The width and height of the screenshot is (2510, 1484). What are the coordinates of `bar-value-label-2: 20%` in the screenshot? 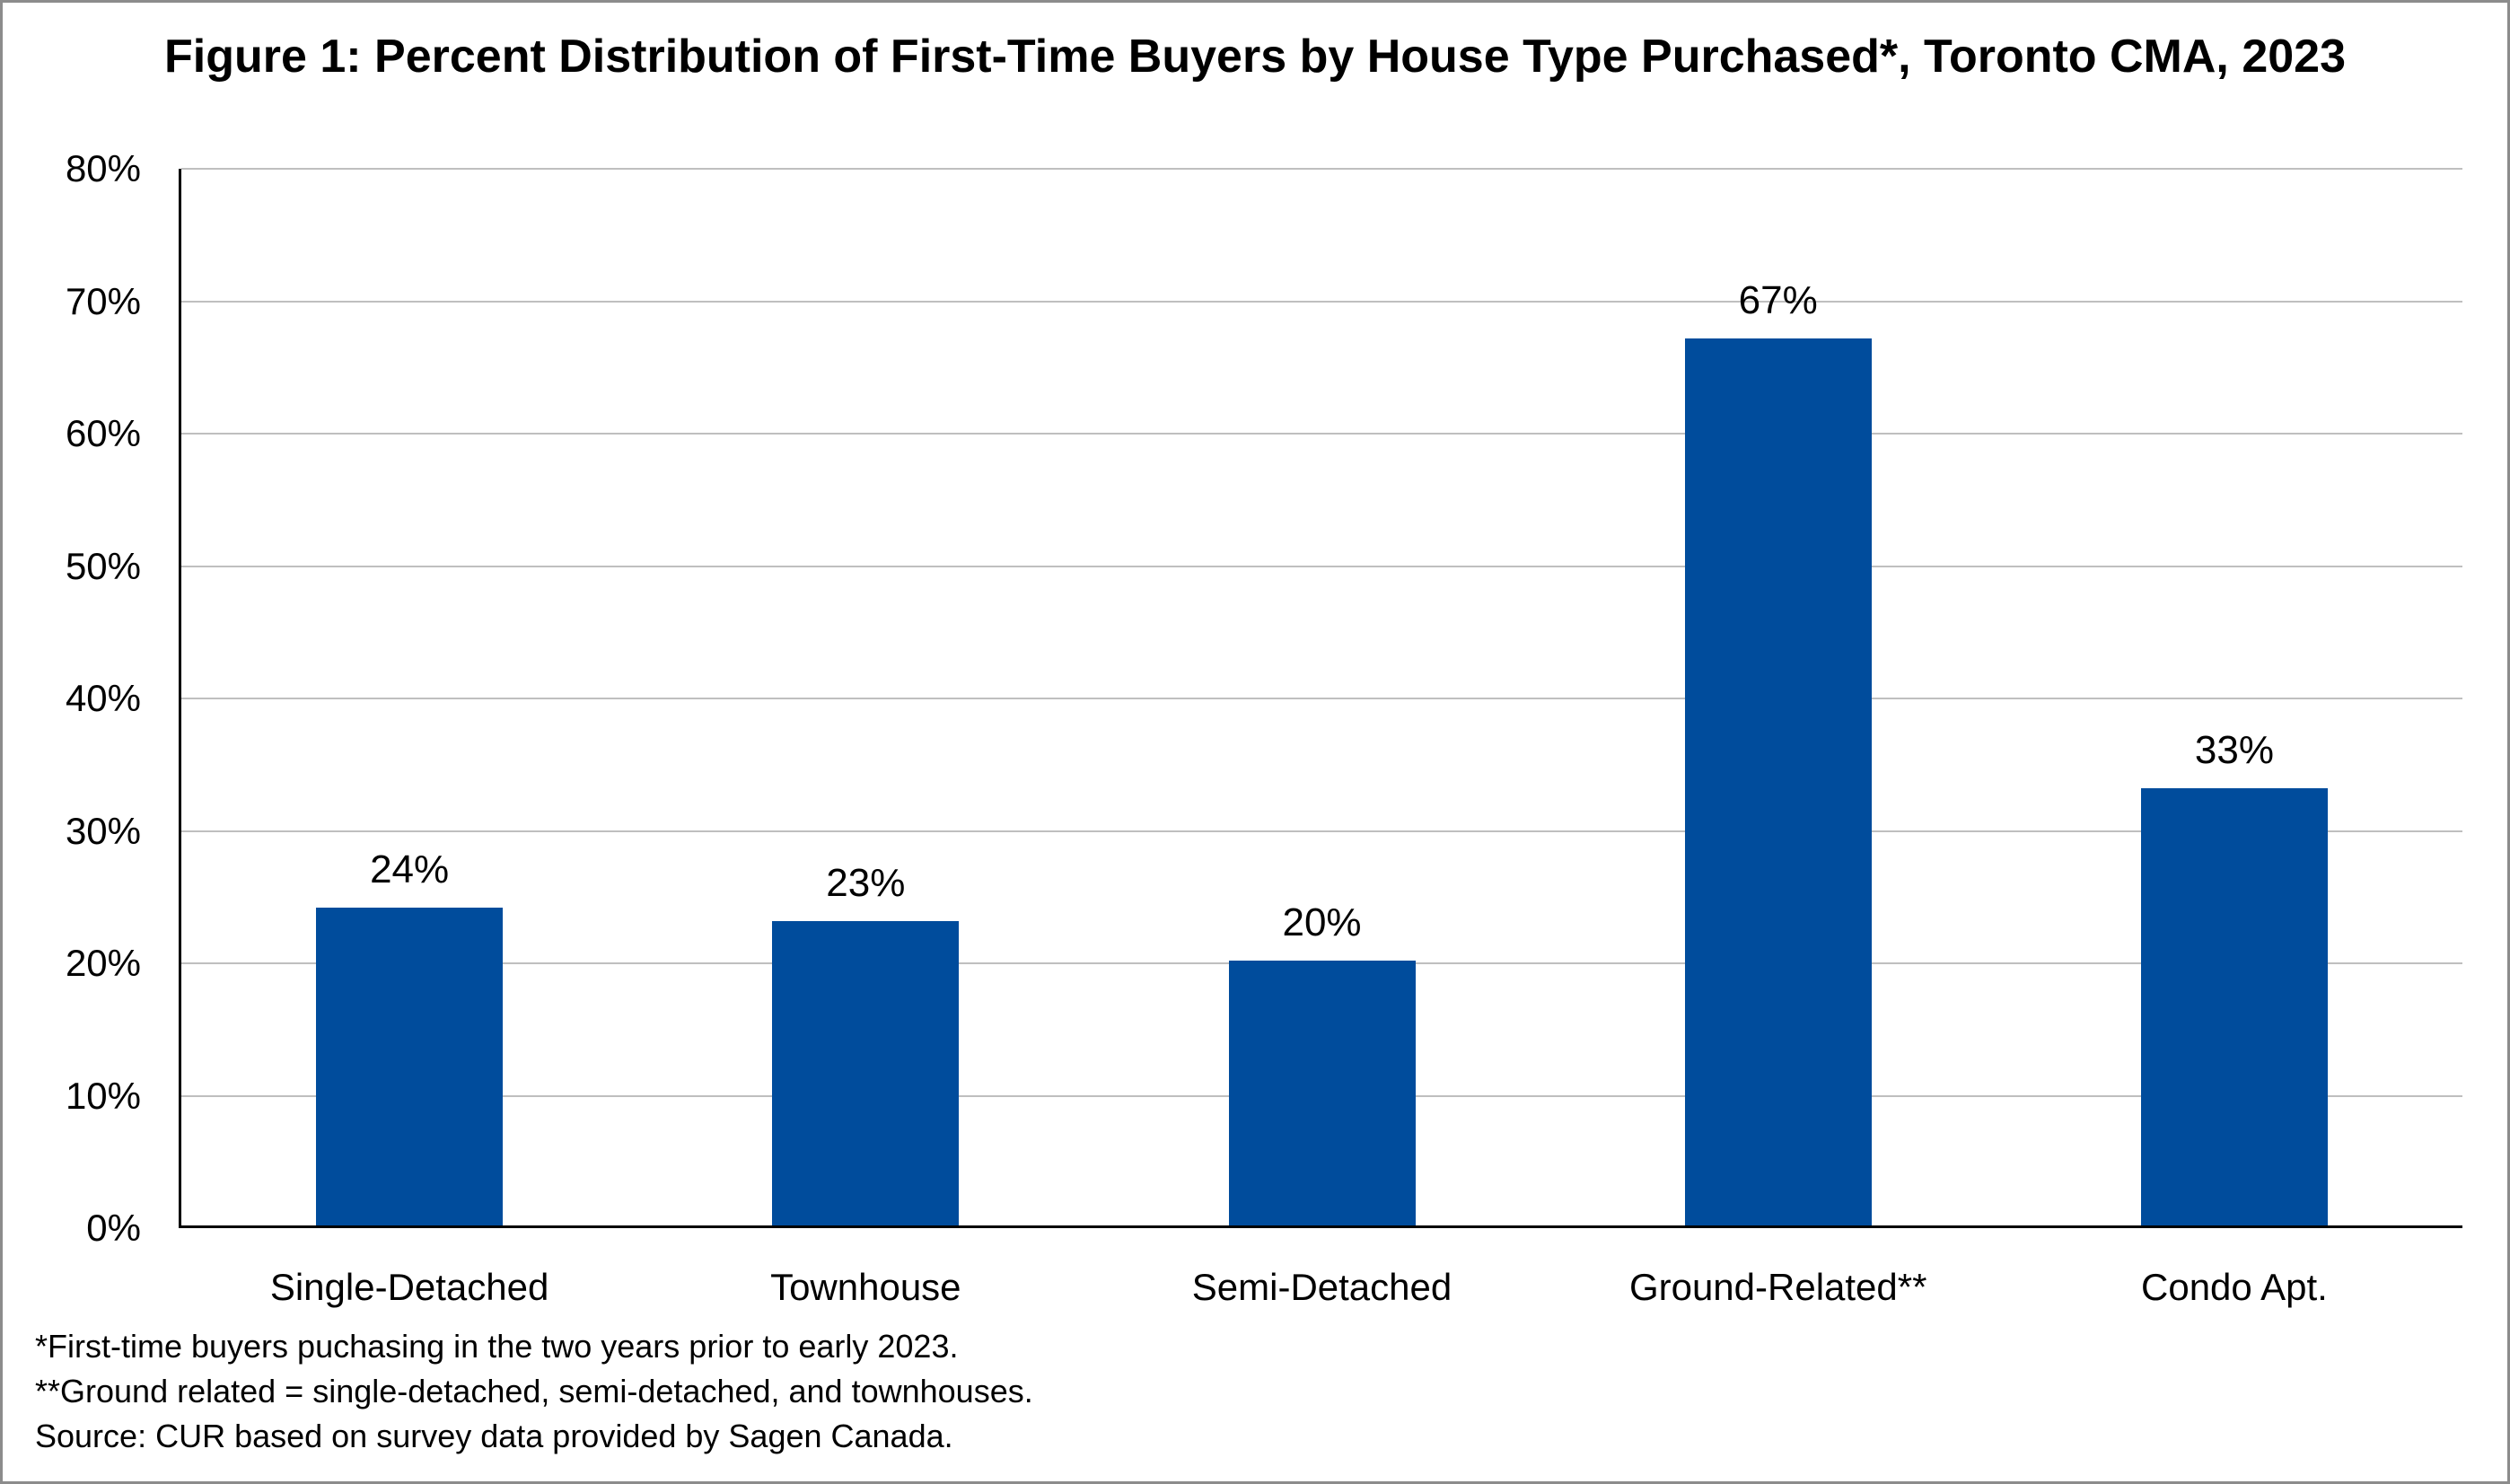 It's located at (1322, 922).